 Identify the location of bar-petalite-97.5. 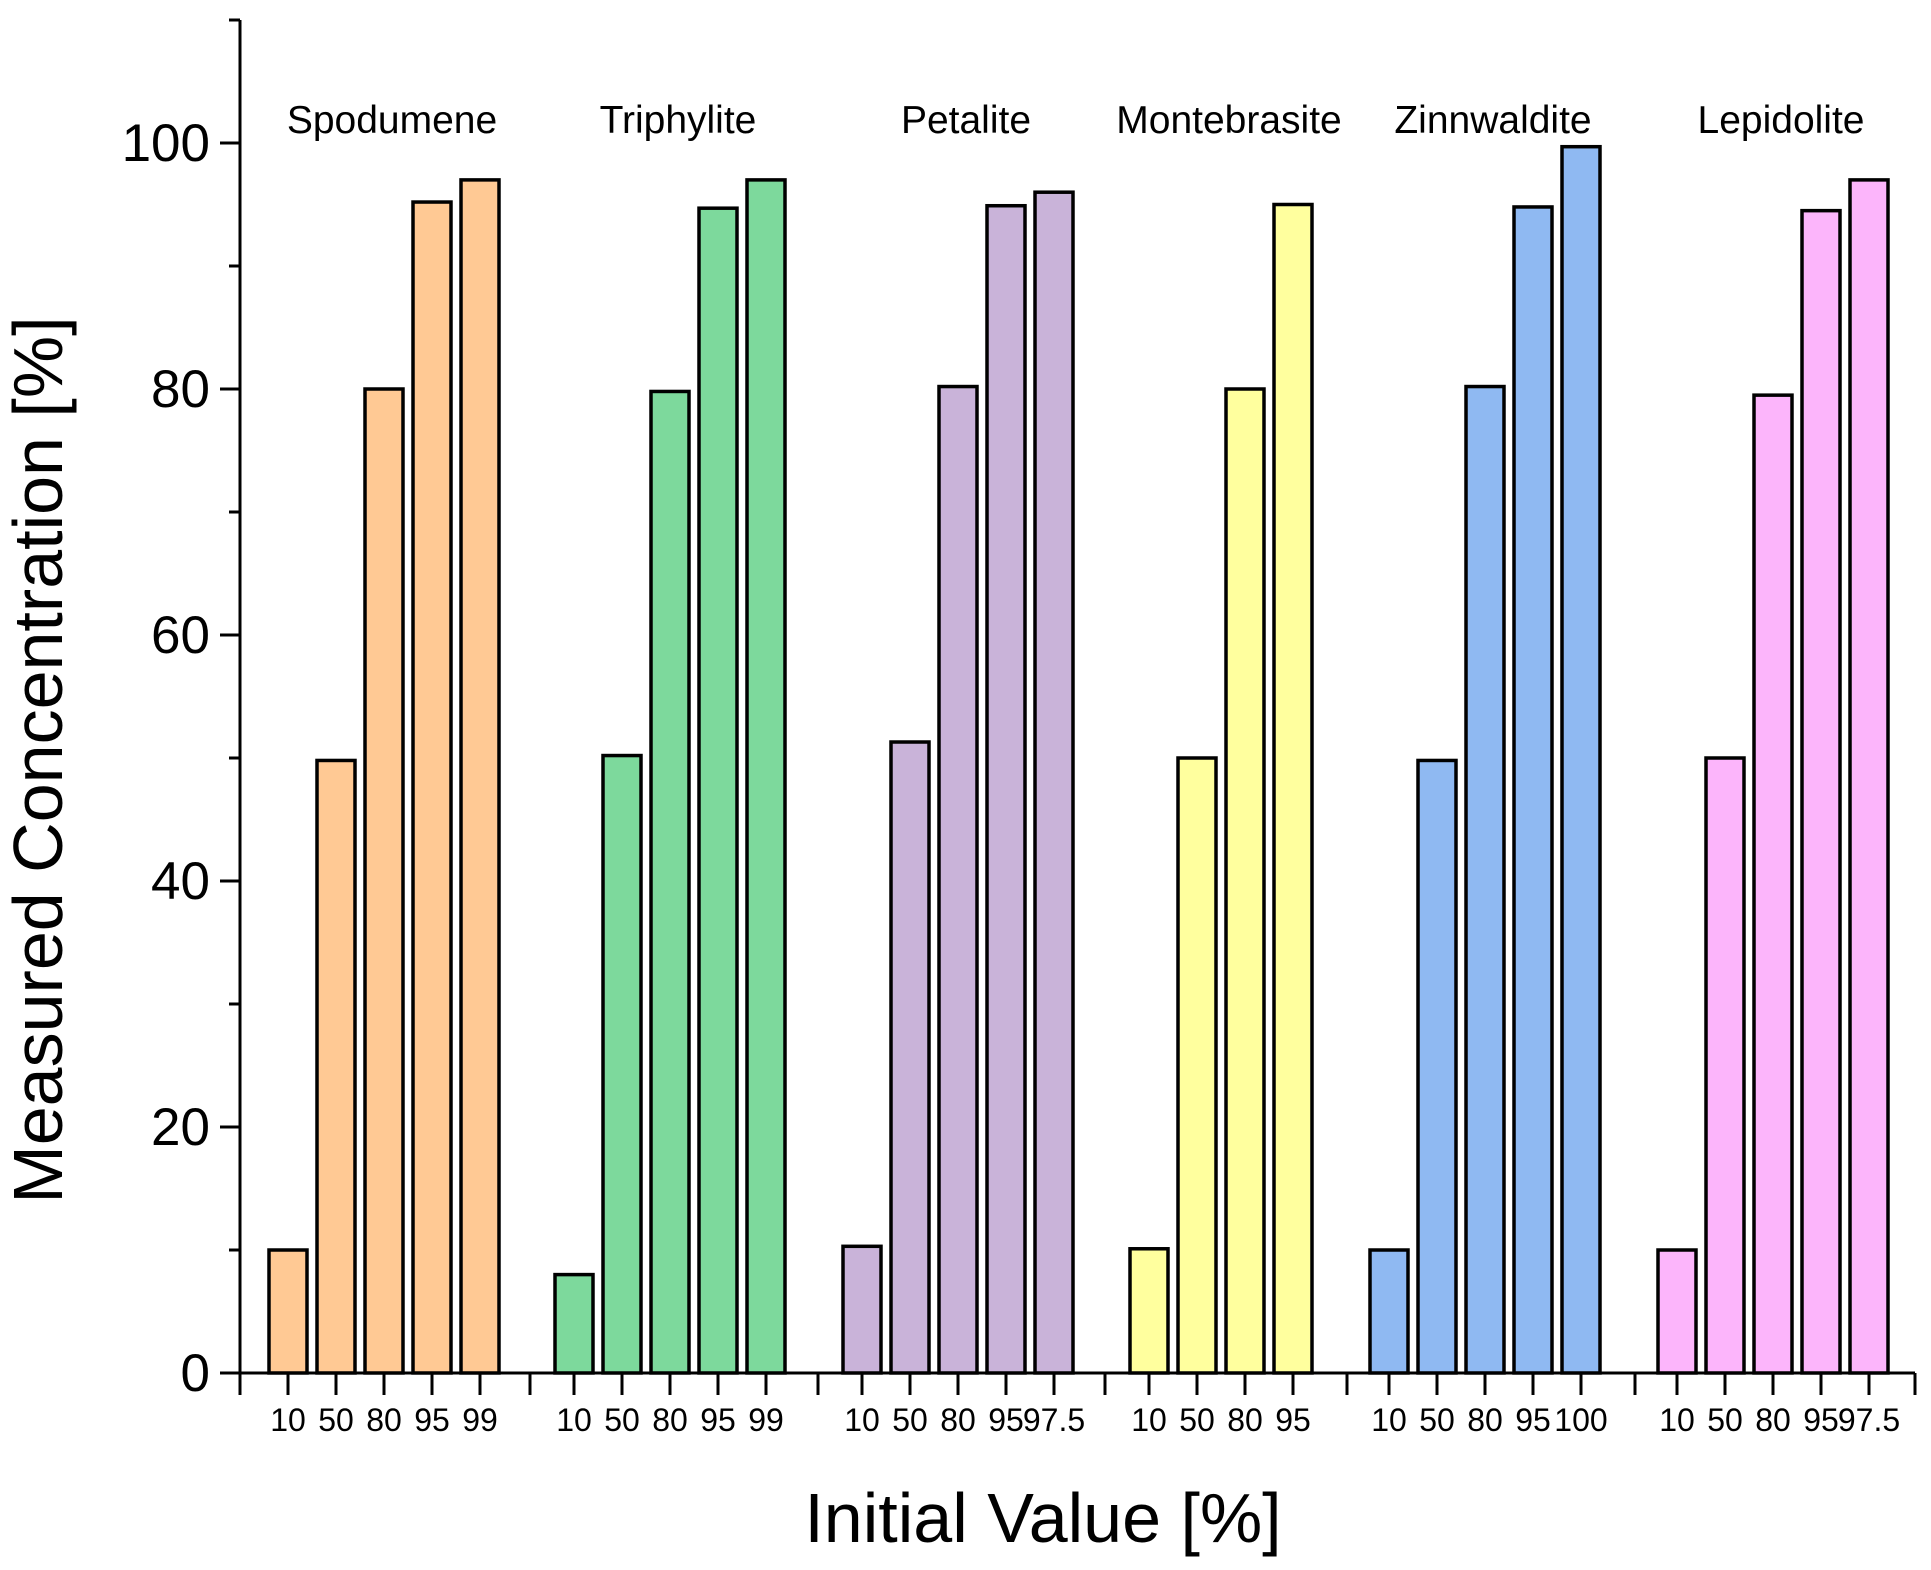
(1054, 782).